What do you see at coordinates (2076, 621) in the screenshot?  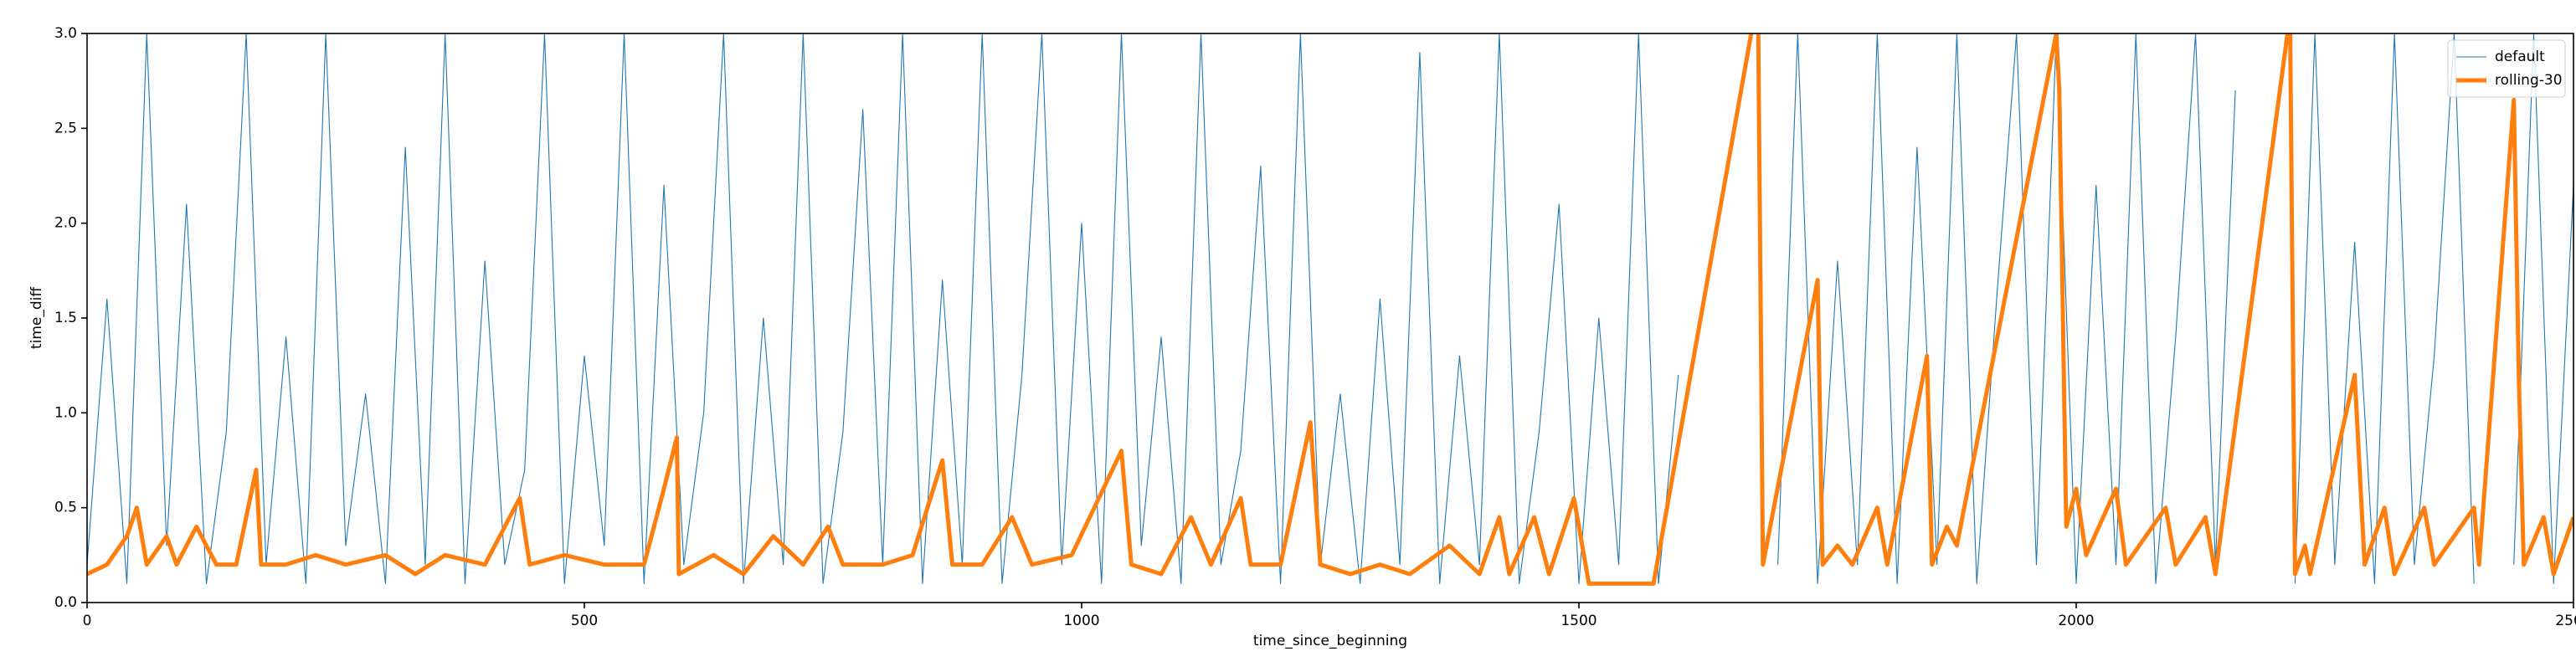 I see `x-tick-label: 2000` at bounding box center [2076, 621].